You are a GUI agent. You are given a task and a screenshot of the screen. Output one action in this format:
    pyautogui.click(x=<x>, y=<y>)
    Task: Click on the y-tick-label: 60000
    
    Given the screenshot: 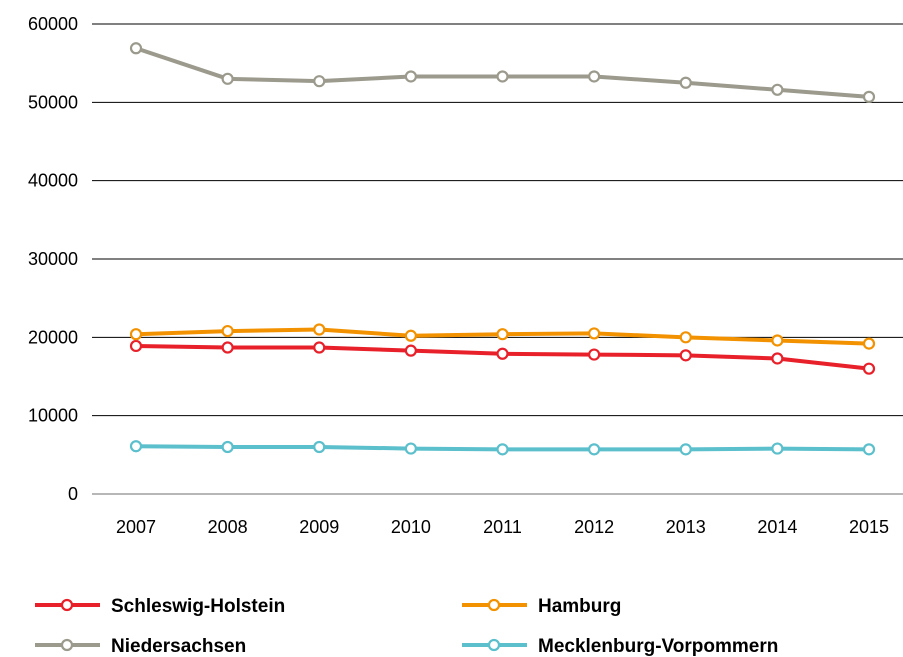 What is the action you would take?
    pyautogui.click(x=53, y=24)
    